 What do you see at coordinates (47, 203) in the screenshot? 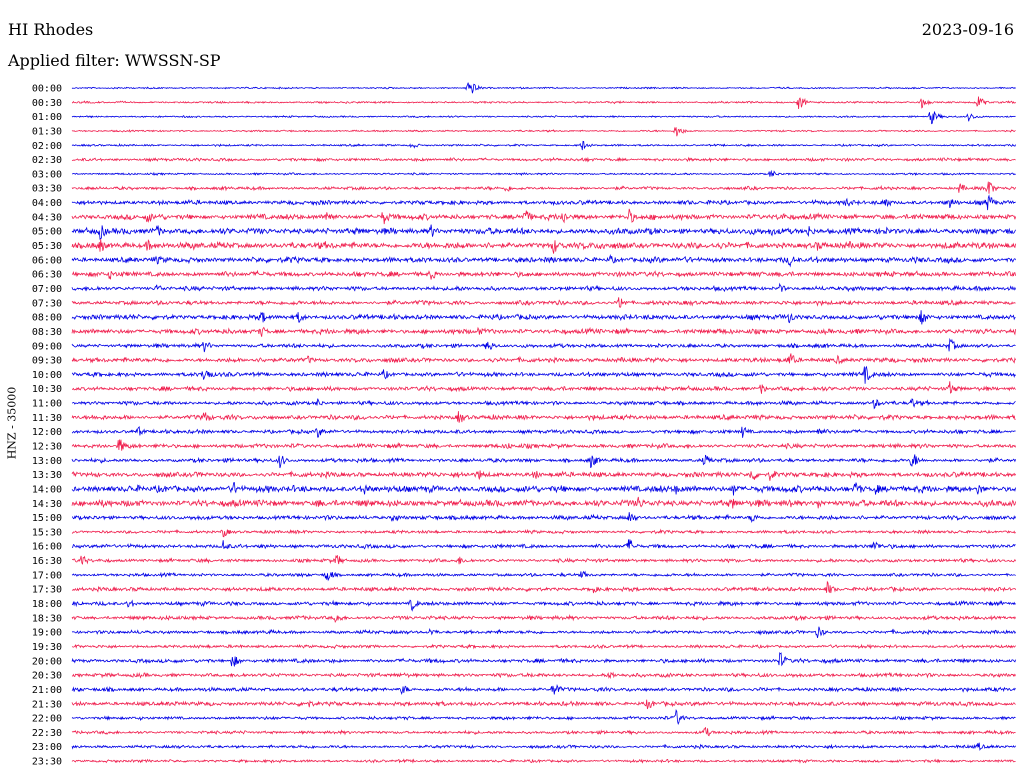
I see `time-tick-label: 04:00` at bounding box center [47, 203].